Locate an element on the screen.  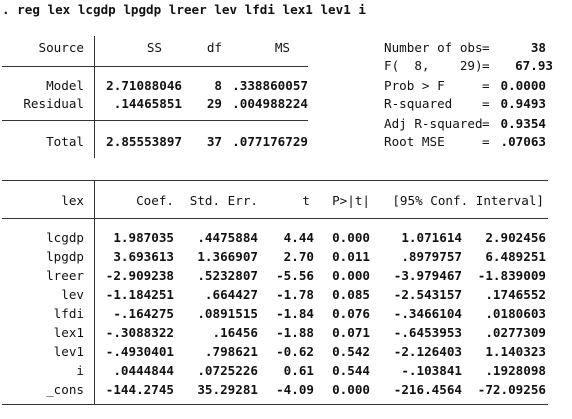
coef-row-ci-low: .8979757 is located at coordinates (431, 256).